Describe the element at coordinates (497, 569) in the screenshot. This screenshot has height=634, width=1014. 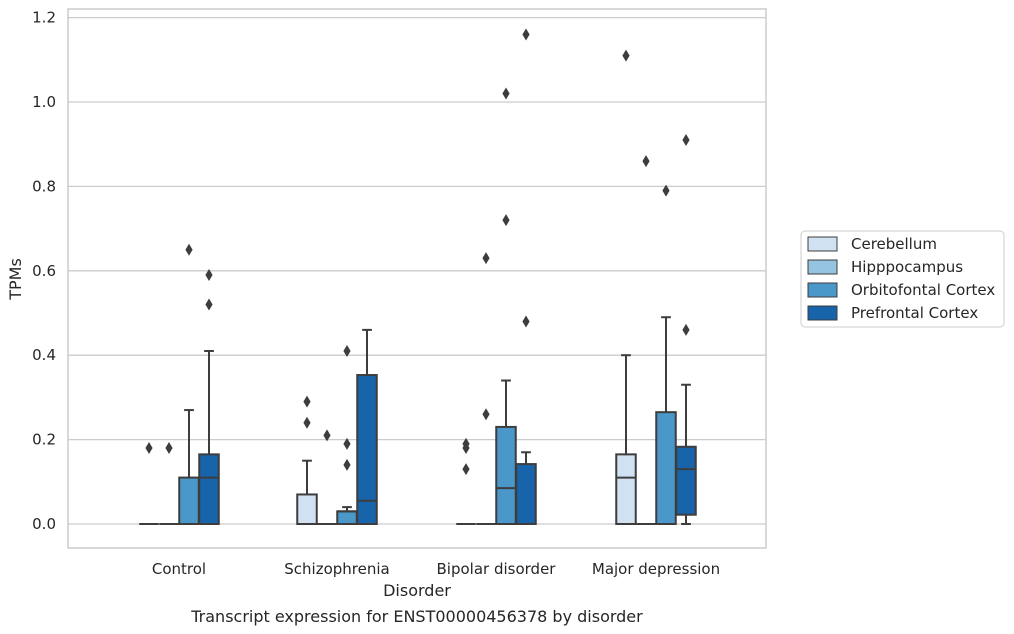
I see `x-tick-label: Bipolar disorder` at that location.